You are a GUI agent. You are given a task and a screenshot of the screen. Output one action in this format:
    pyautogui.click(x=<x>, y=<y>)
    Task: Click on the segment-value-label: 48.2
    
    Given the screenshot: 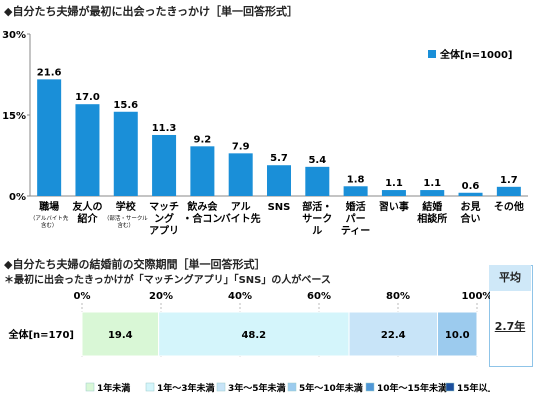 What is the action you would take?
    pyautogui.click(x=253, y=335)
    